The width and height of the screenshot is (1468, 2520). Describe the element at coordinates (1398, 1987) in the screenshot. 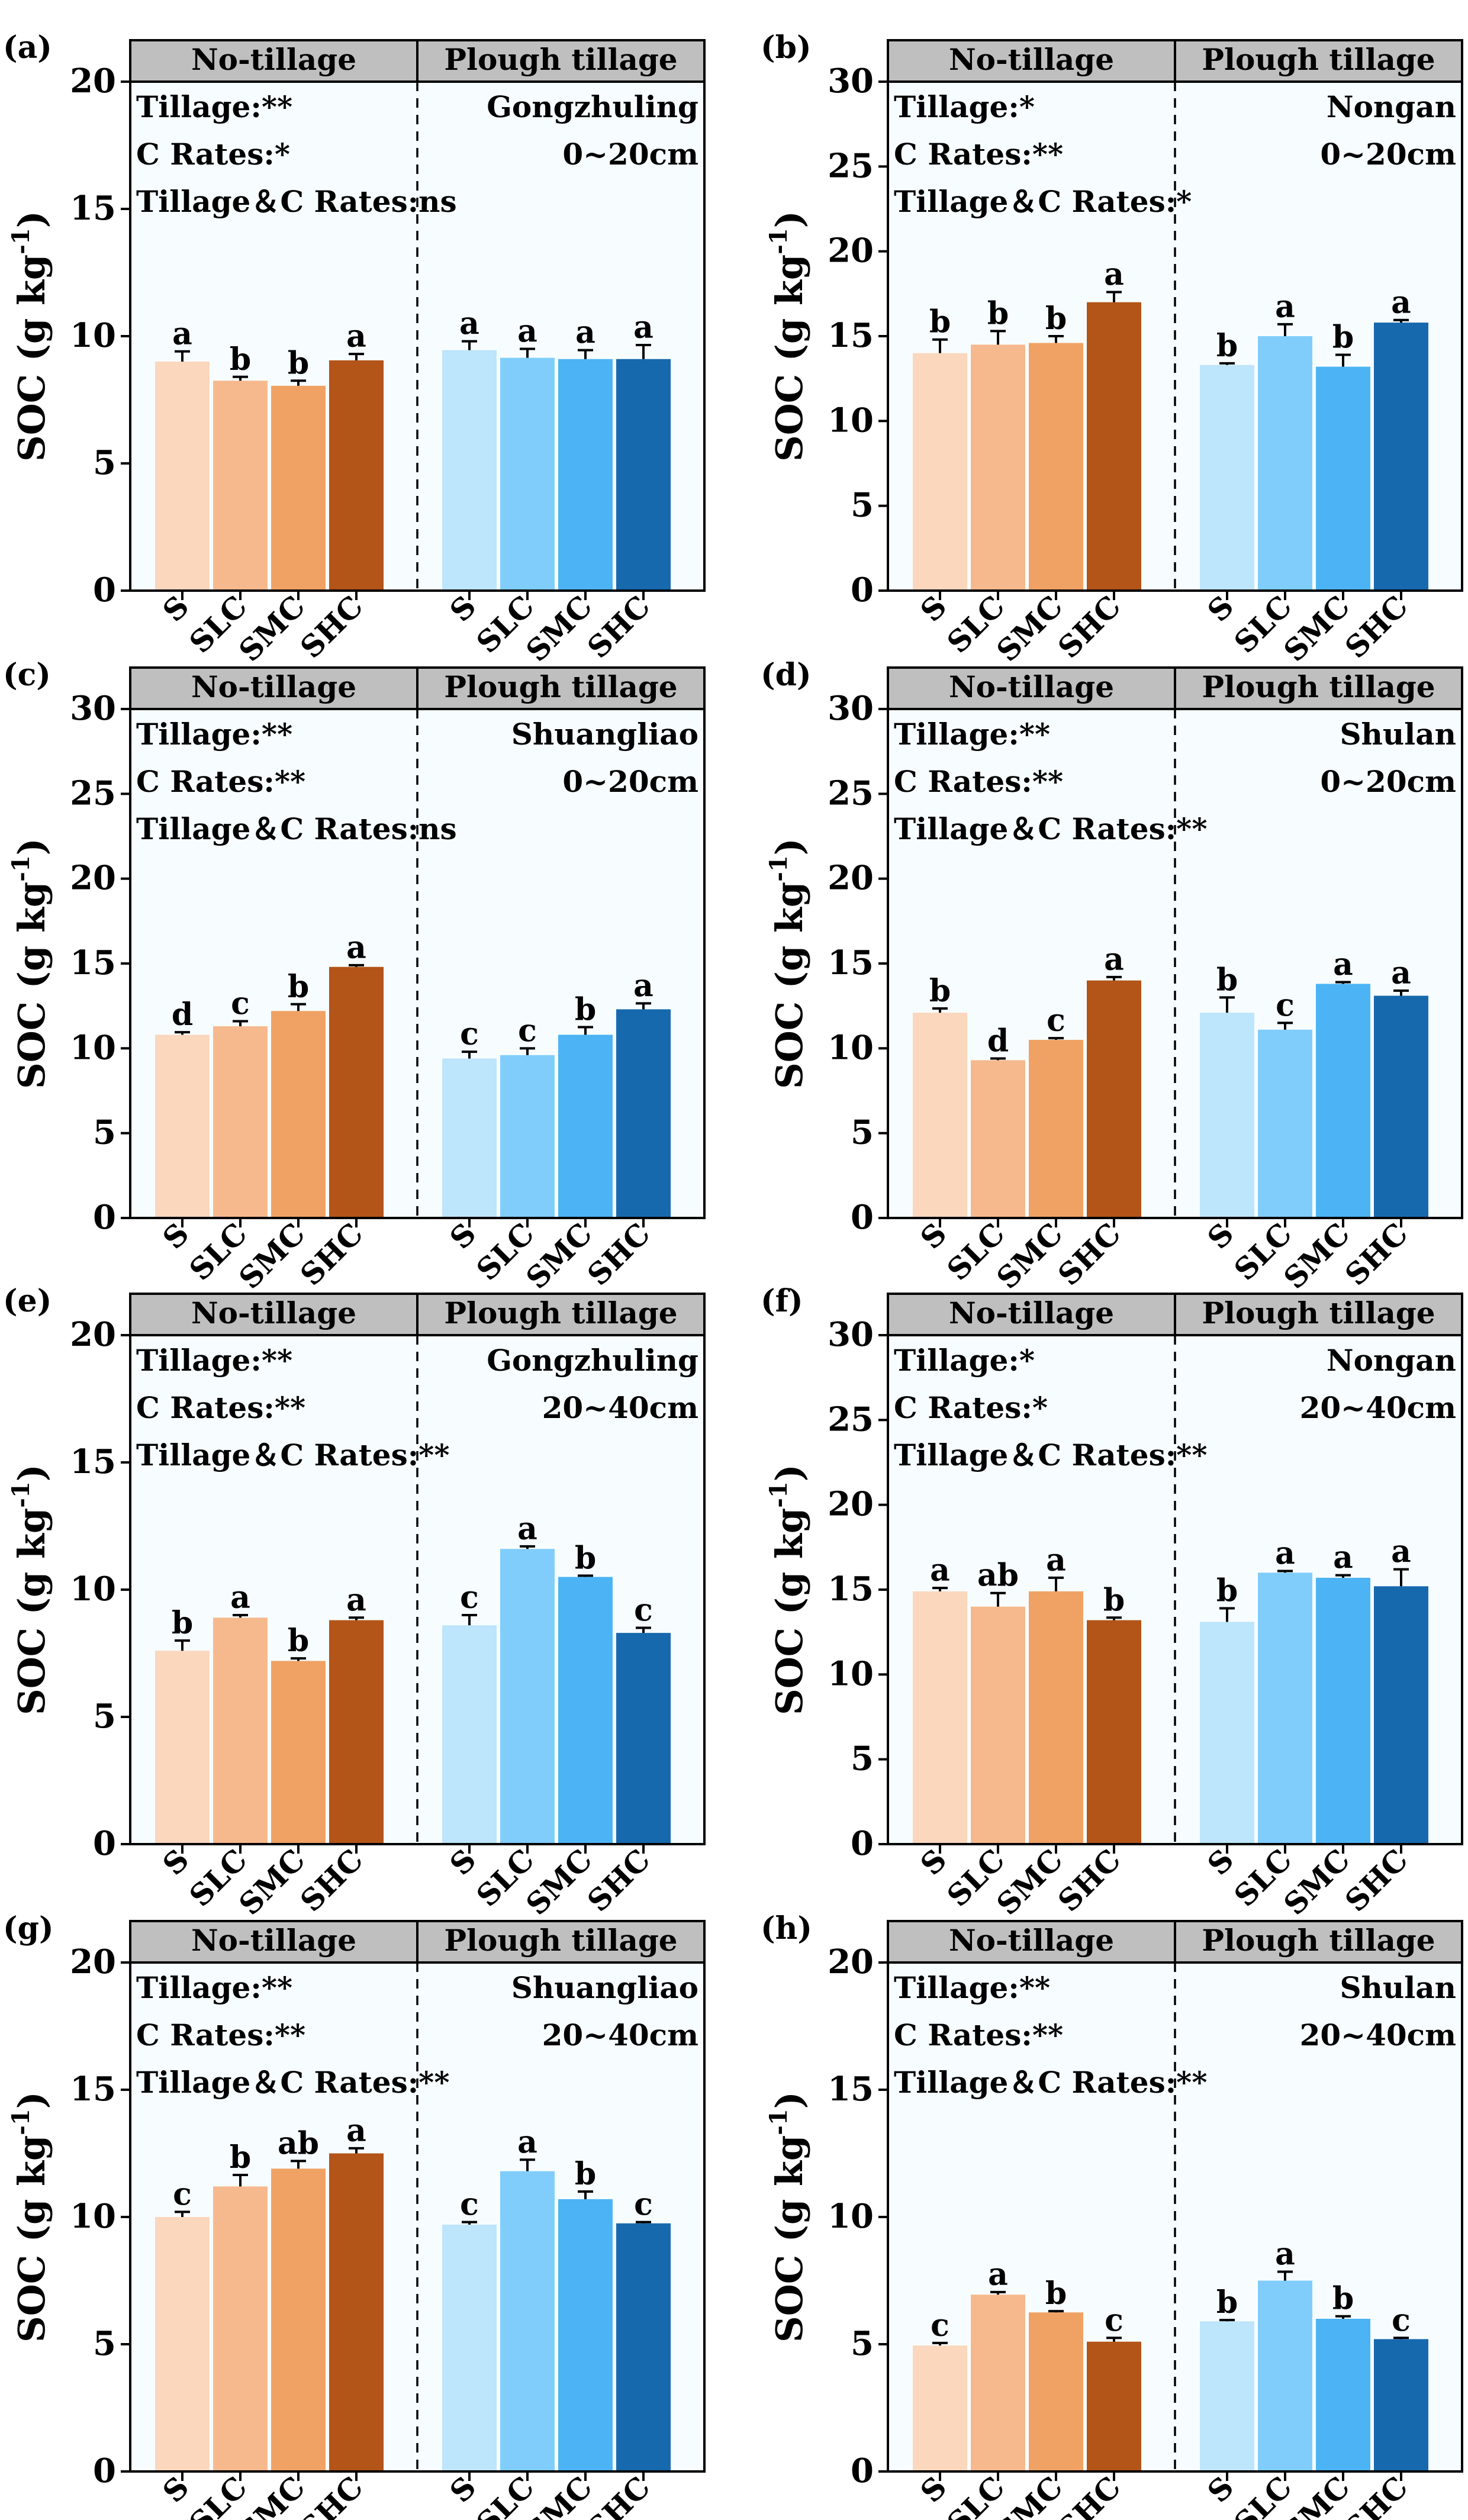

I see `site-label: Shulan` at that location.